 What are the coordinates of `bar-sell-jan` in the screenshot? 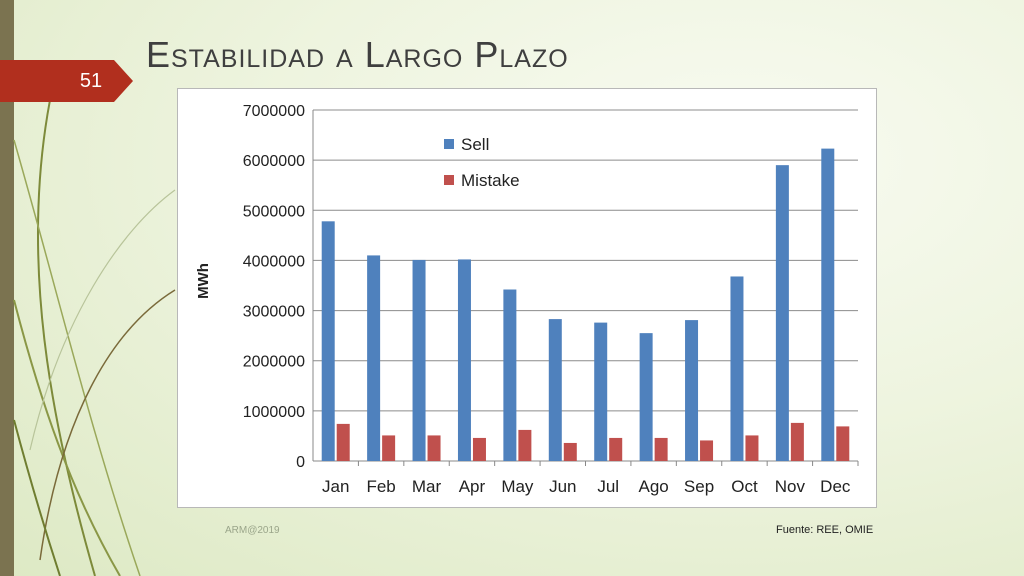 It's located at (328, 341).